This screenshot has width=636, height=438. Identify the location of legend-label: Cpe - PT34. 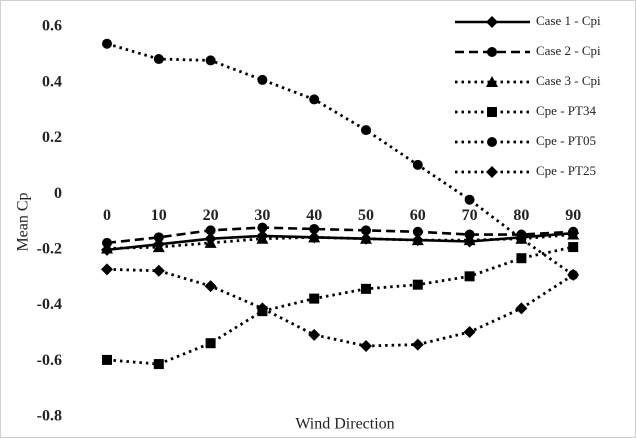
(566, 110).